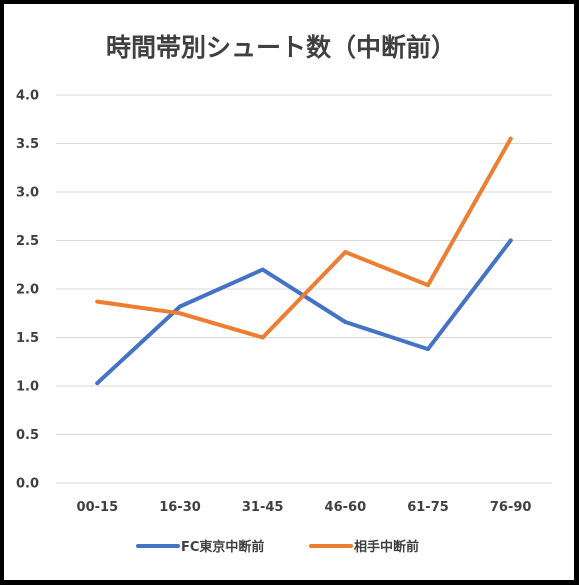 The width and height of the screenshot is (579, 585). What do you see at coordinates (281, 47) in the screenshot?
I see `chart-title: 時間帯別シュート数（中断前）` at bounding box center [281, 47].